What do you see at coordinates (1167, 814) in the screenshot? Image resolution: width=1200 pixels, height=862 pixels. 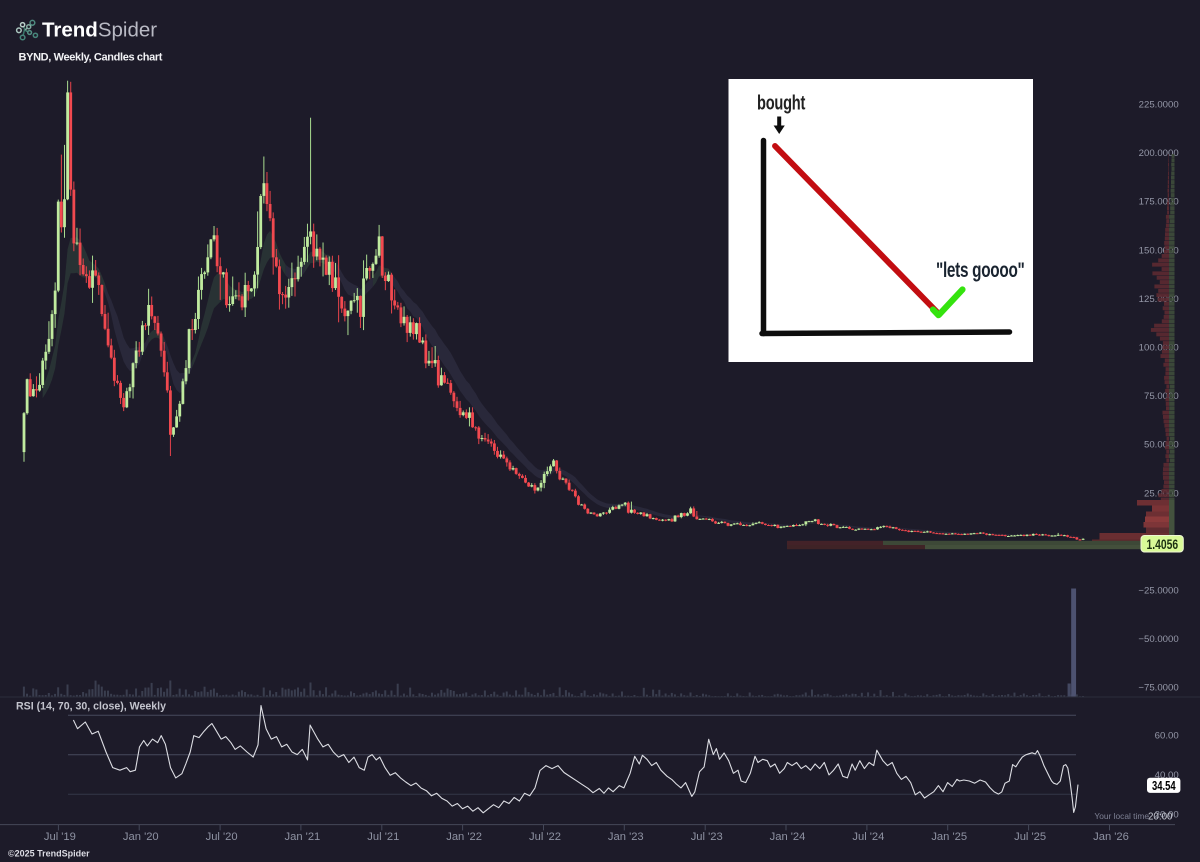 I see `svg-text: 20.00` at bounding box center [1167, 814].